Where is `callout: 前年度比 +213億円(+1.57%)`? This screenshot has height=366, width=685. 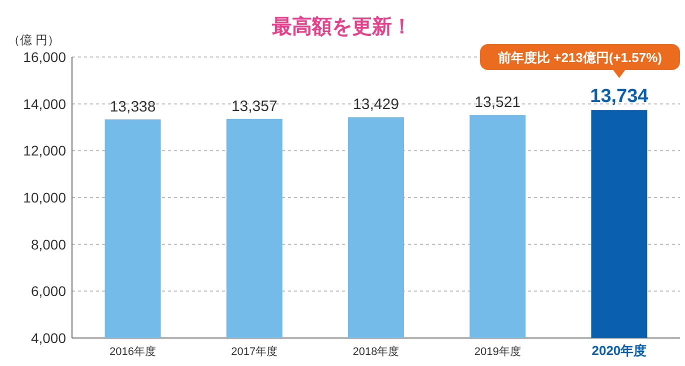 callout: 前年度比 +213億円(+1.57%) is located at coordinates (580, 61).